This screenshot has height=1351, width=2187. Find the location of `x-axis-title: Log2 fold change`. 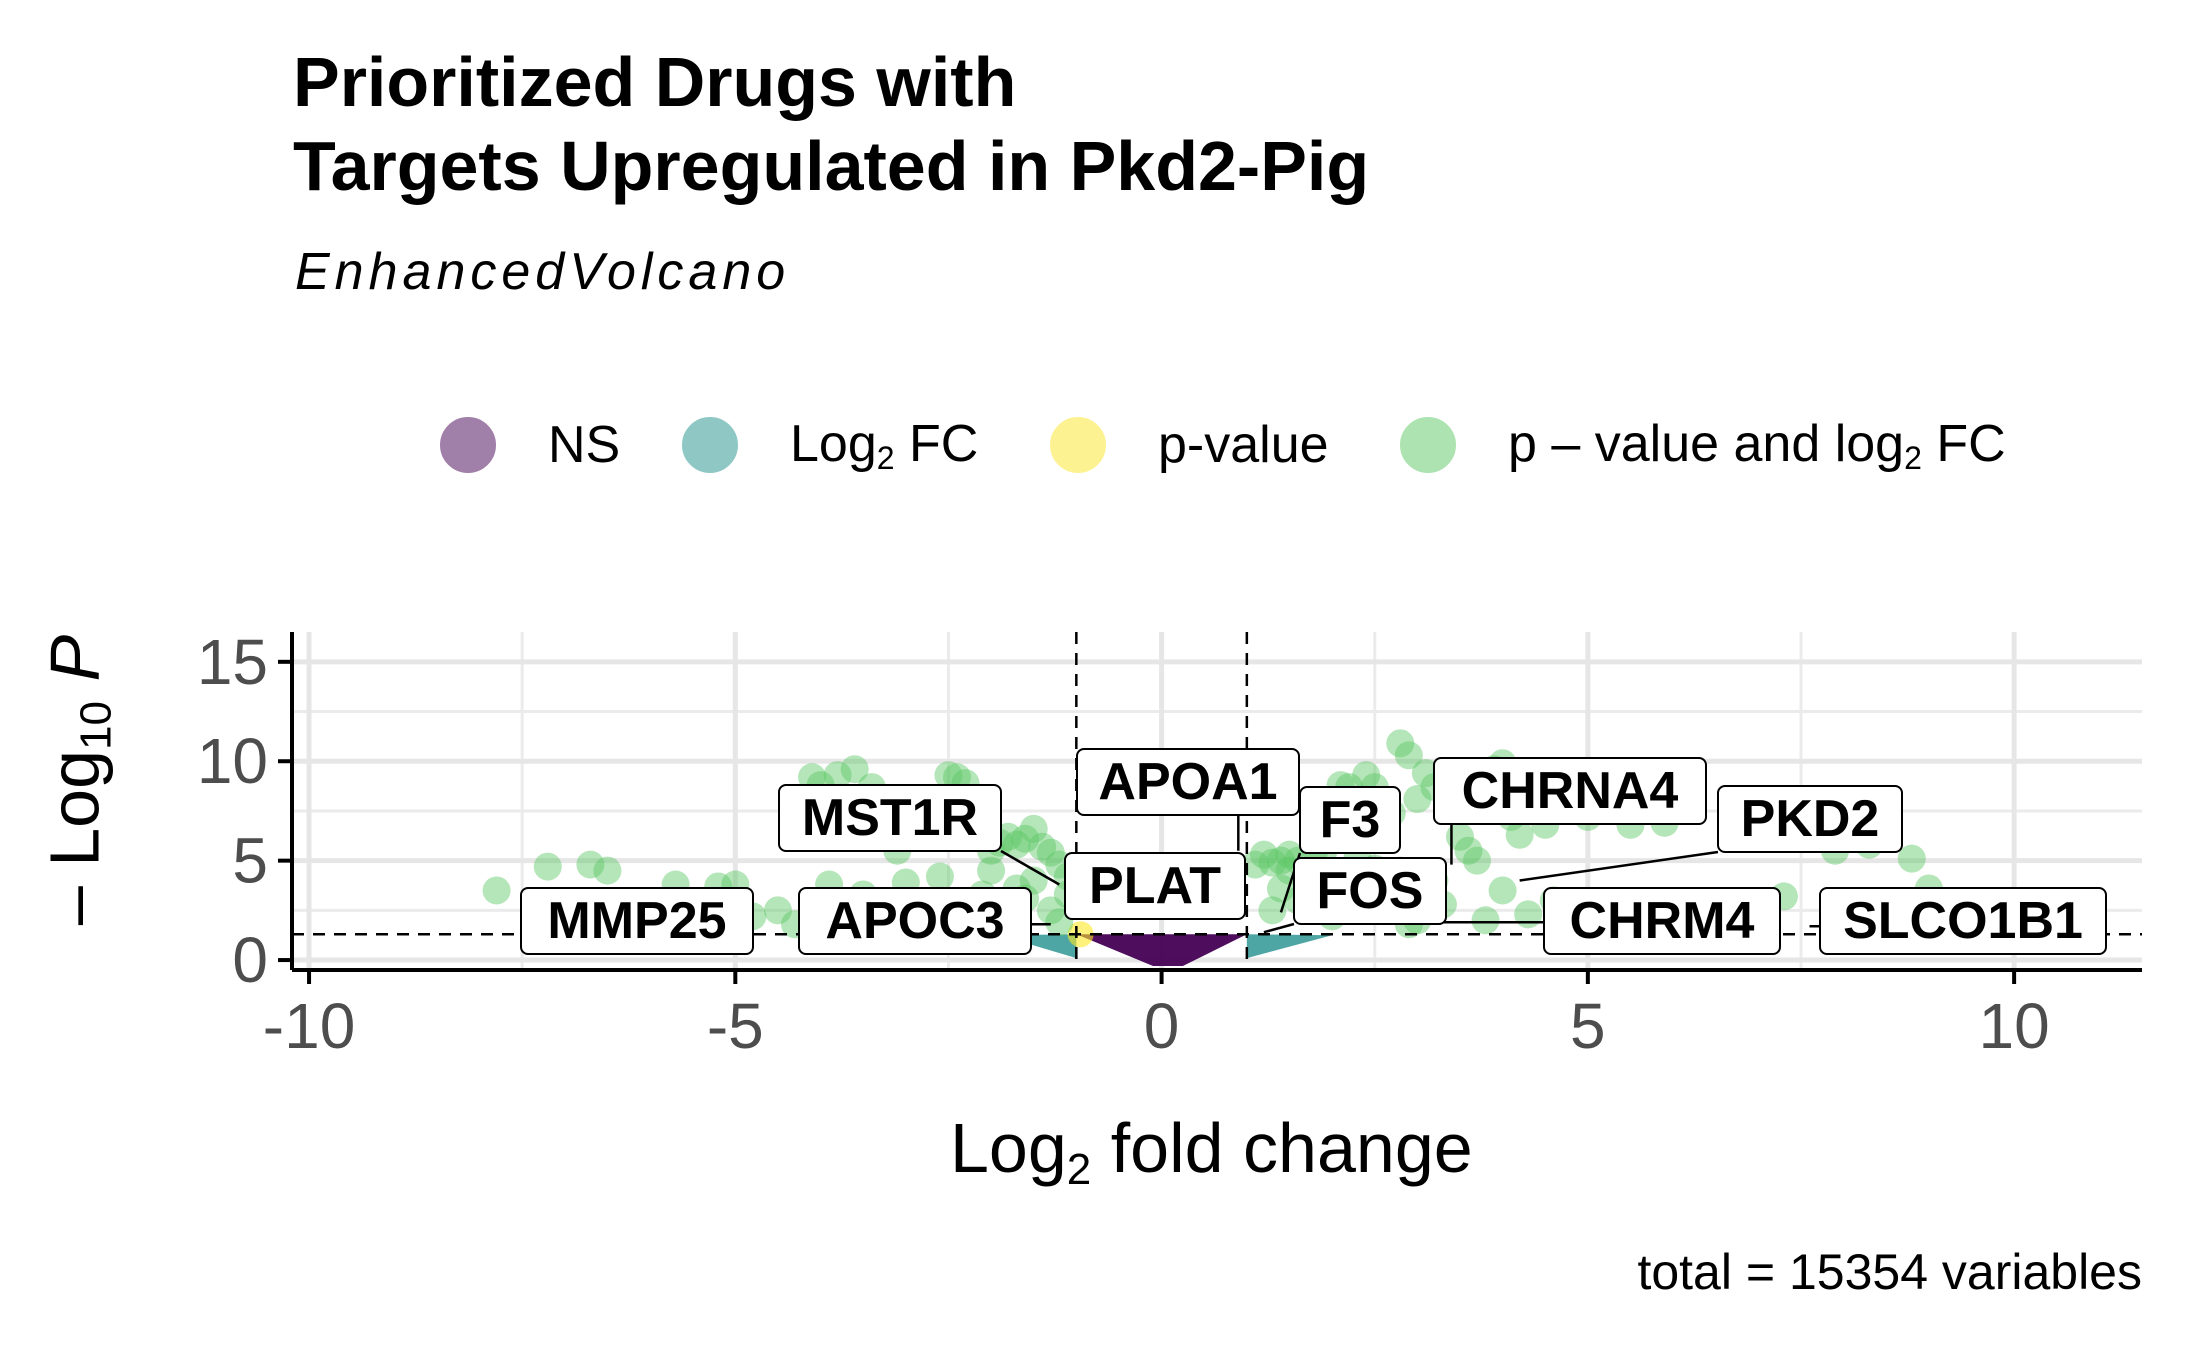

x-axis-title: Log2 fold change is located at coordinates (1211, 1151).